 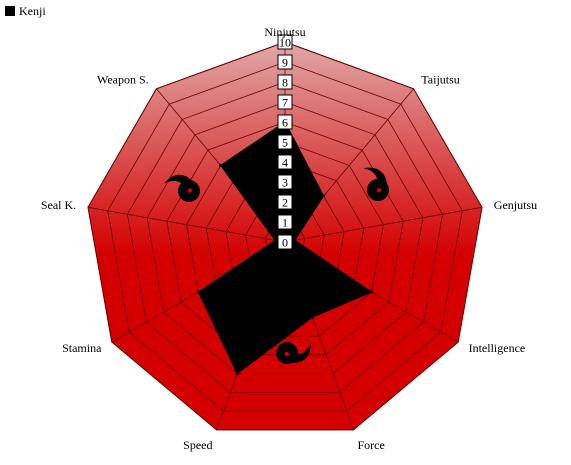 I want to click on tick-label: 5, so click(x=285, y=143).